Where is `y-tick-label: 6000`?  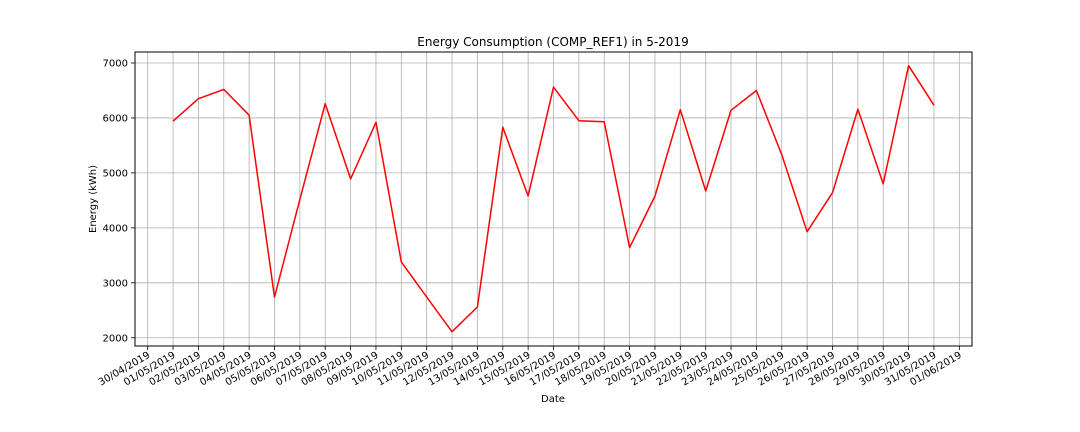
y-tick-label: 6000 is located at coordinates (115, 118).